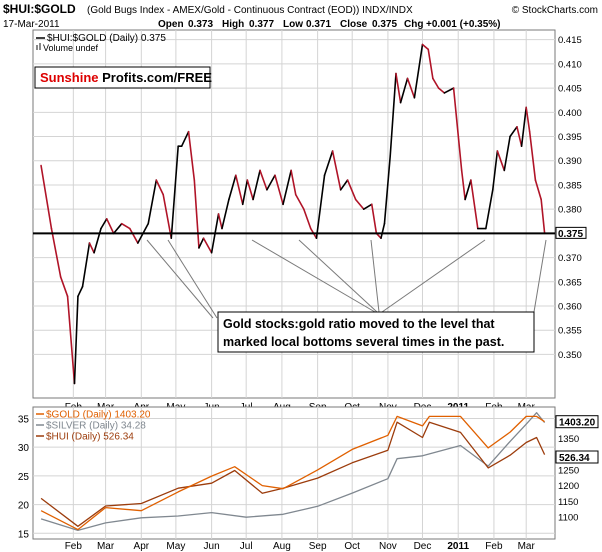 This screenshot has height=552, width=602. What do you see at coordinates (388, 546) in the screenshot?
I see `bottom-x-tick-label: Nov` at bounding box center [388, 546].